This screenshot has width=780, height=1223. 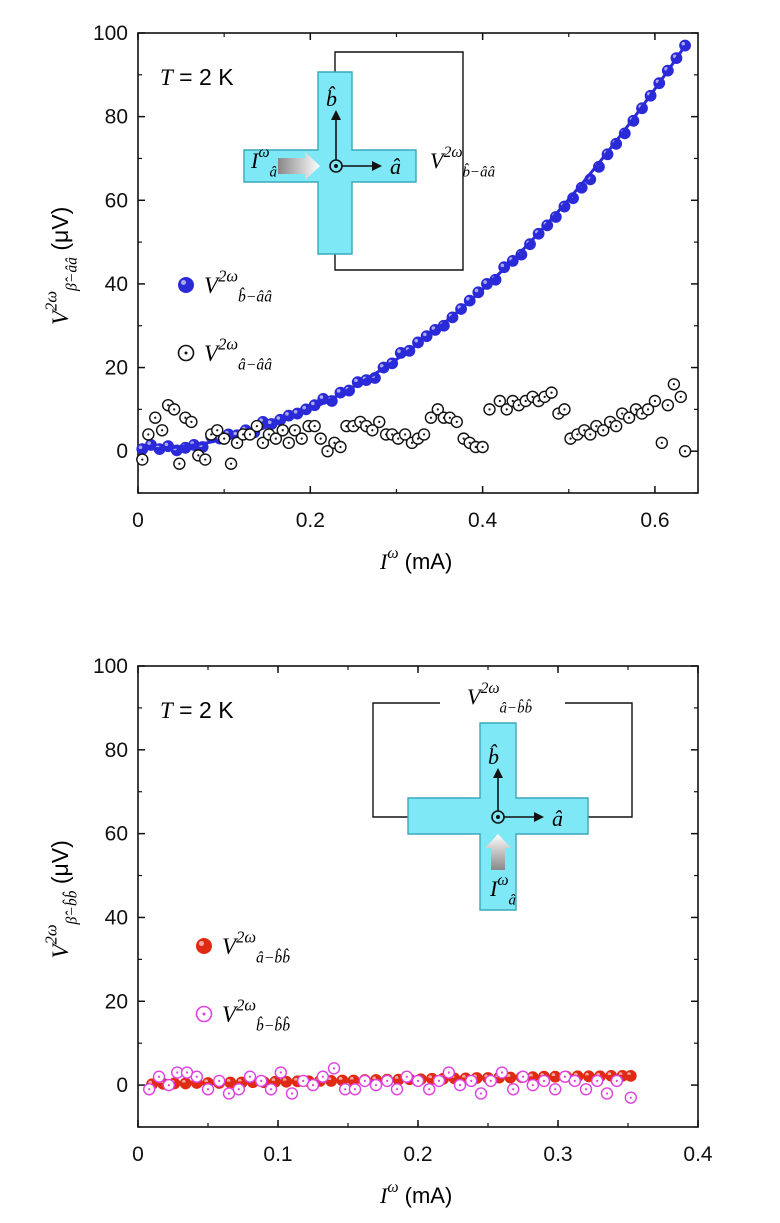 What do you see at coordinates (502, 795) in the screenshot?
I see `inset-schematic: V2ωâ−b̂b̂ Iωâ b̂ â` at bounding box center [502, 795].